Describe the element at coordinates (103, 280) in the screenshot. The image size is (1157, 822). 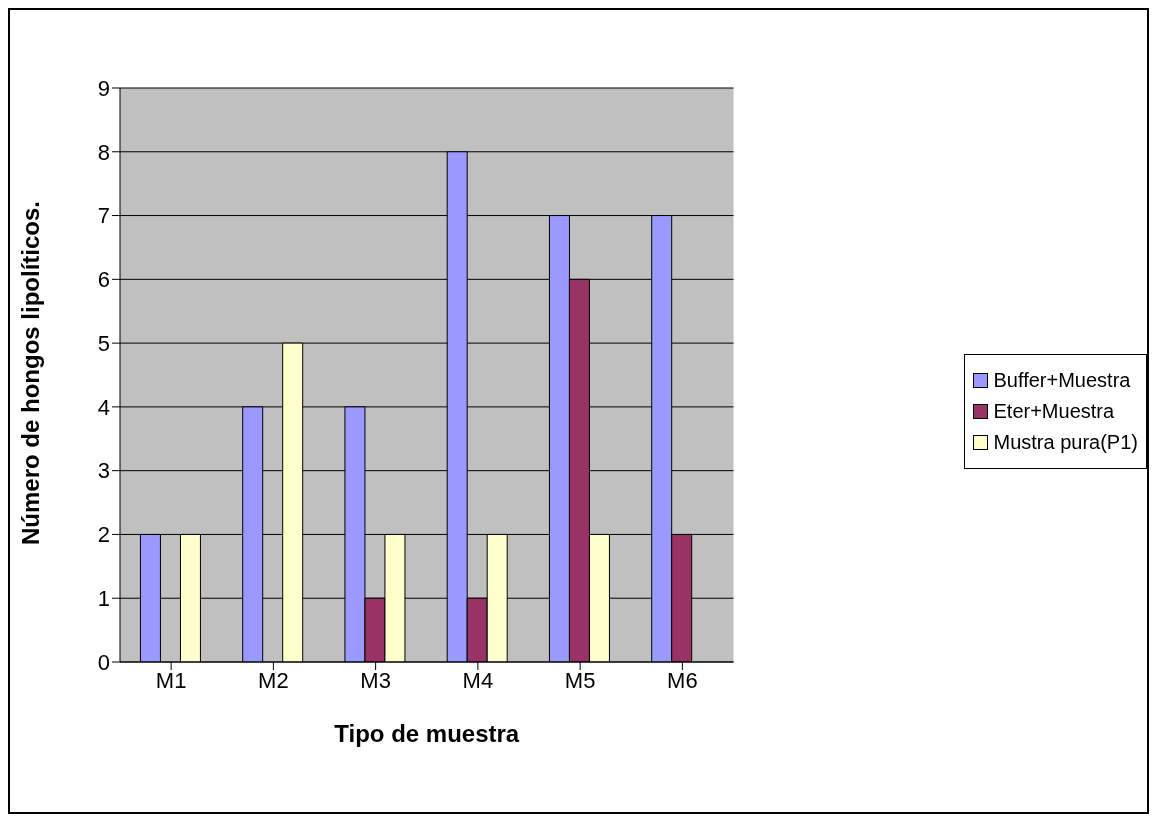
I see `y-tick-label: 6` at that location.